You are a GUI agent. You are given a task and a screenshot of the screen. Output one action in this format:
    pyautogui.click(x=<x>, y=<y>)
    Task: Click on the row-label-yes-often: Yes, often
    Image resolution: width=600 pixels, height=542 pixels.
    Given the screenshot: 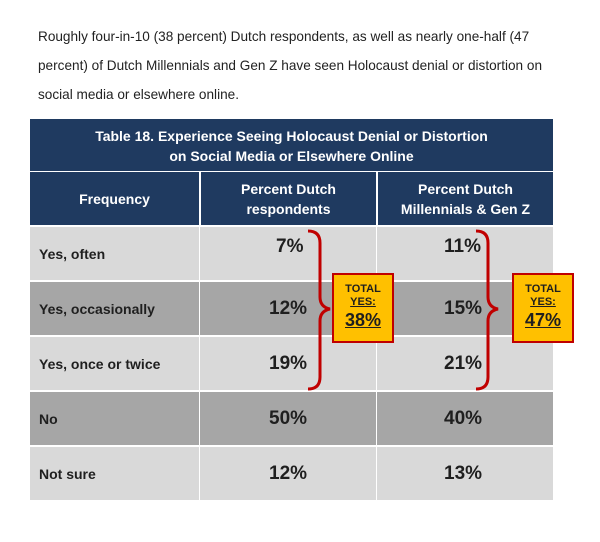 What is the action you would take?
    pyautogui.click(x=114, y=253)
    